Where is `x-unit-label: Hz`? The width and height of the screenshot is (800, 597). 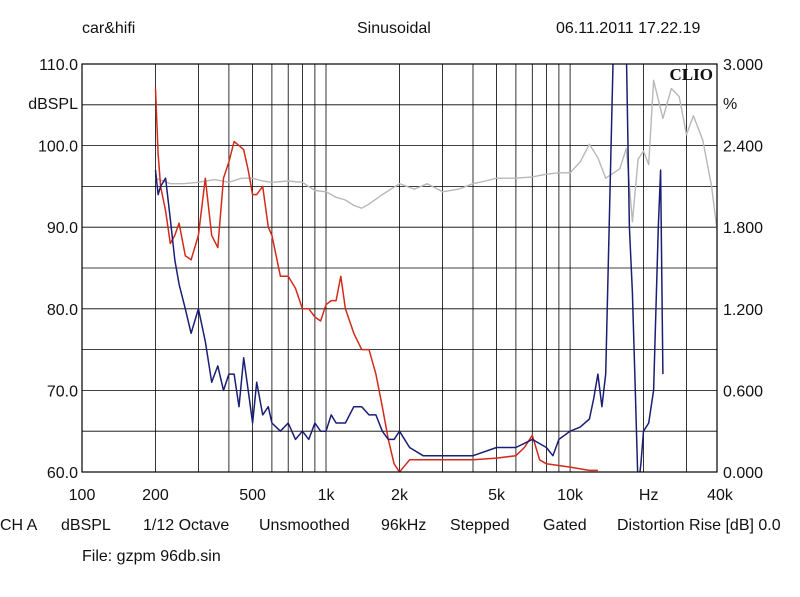 x-unit-label: Hz is located at coordinates (649, 495).